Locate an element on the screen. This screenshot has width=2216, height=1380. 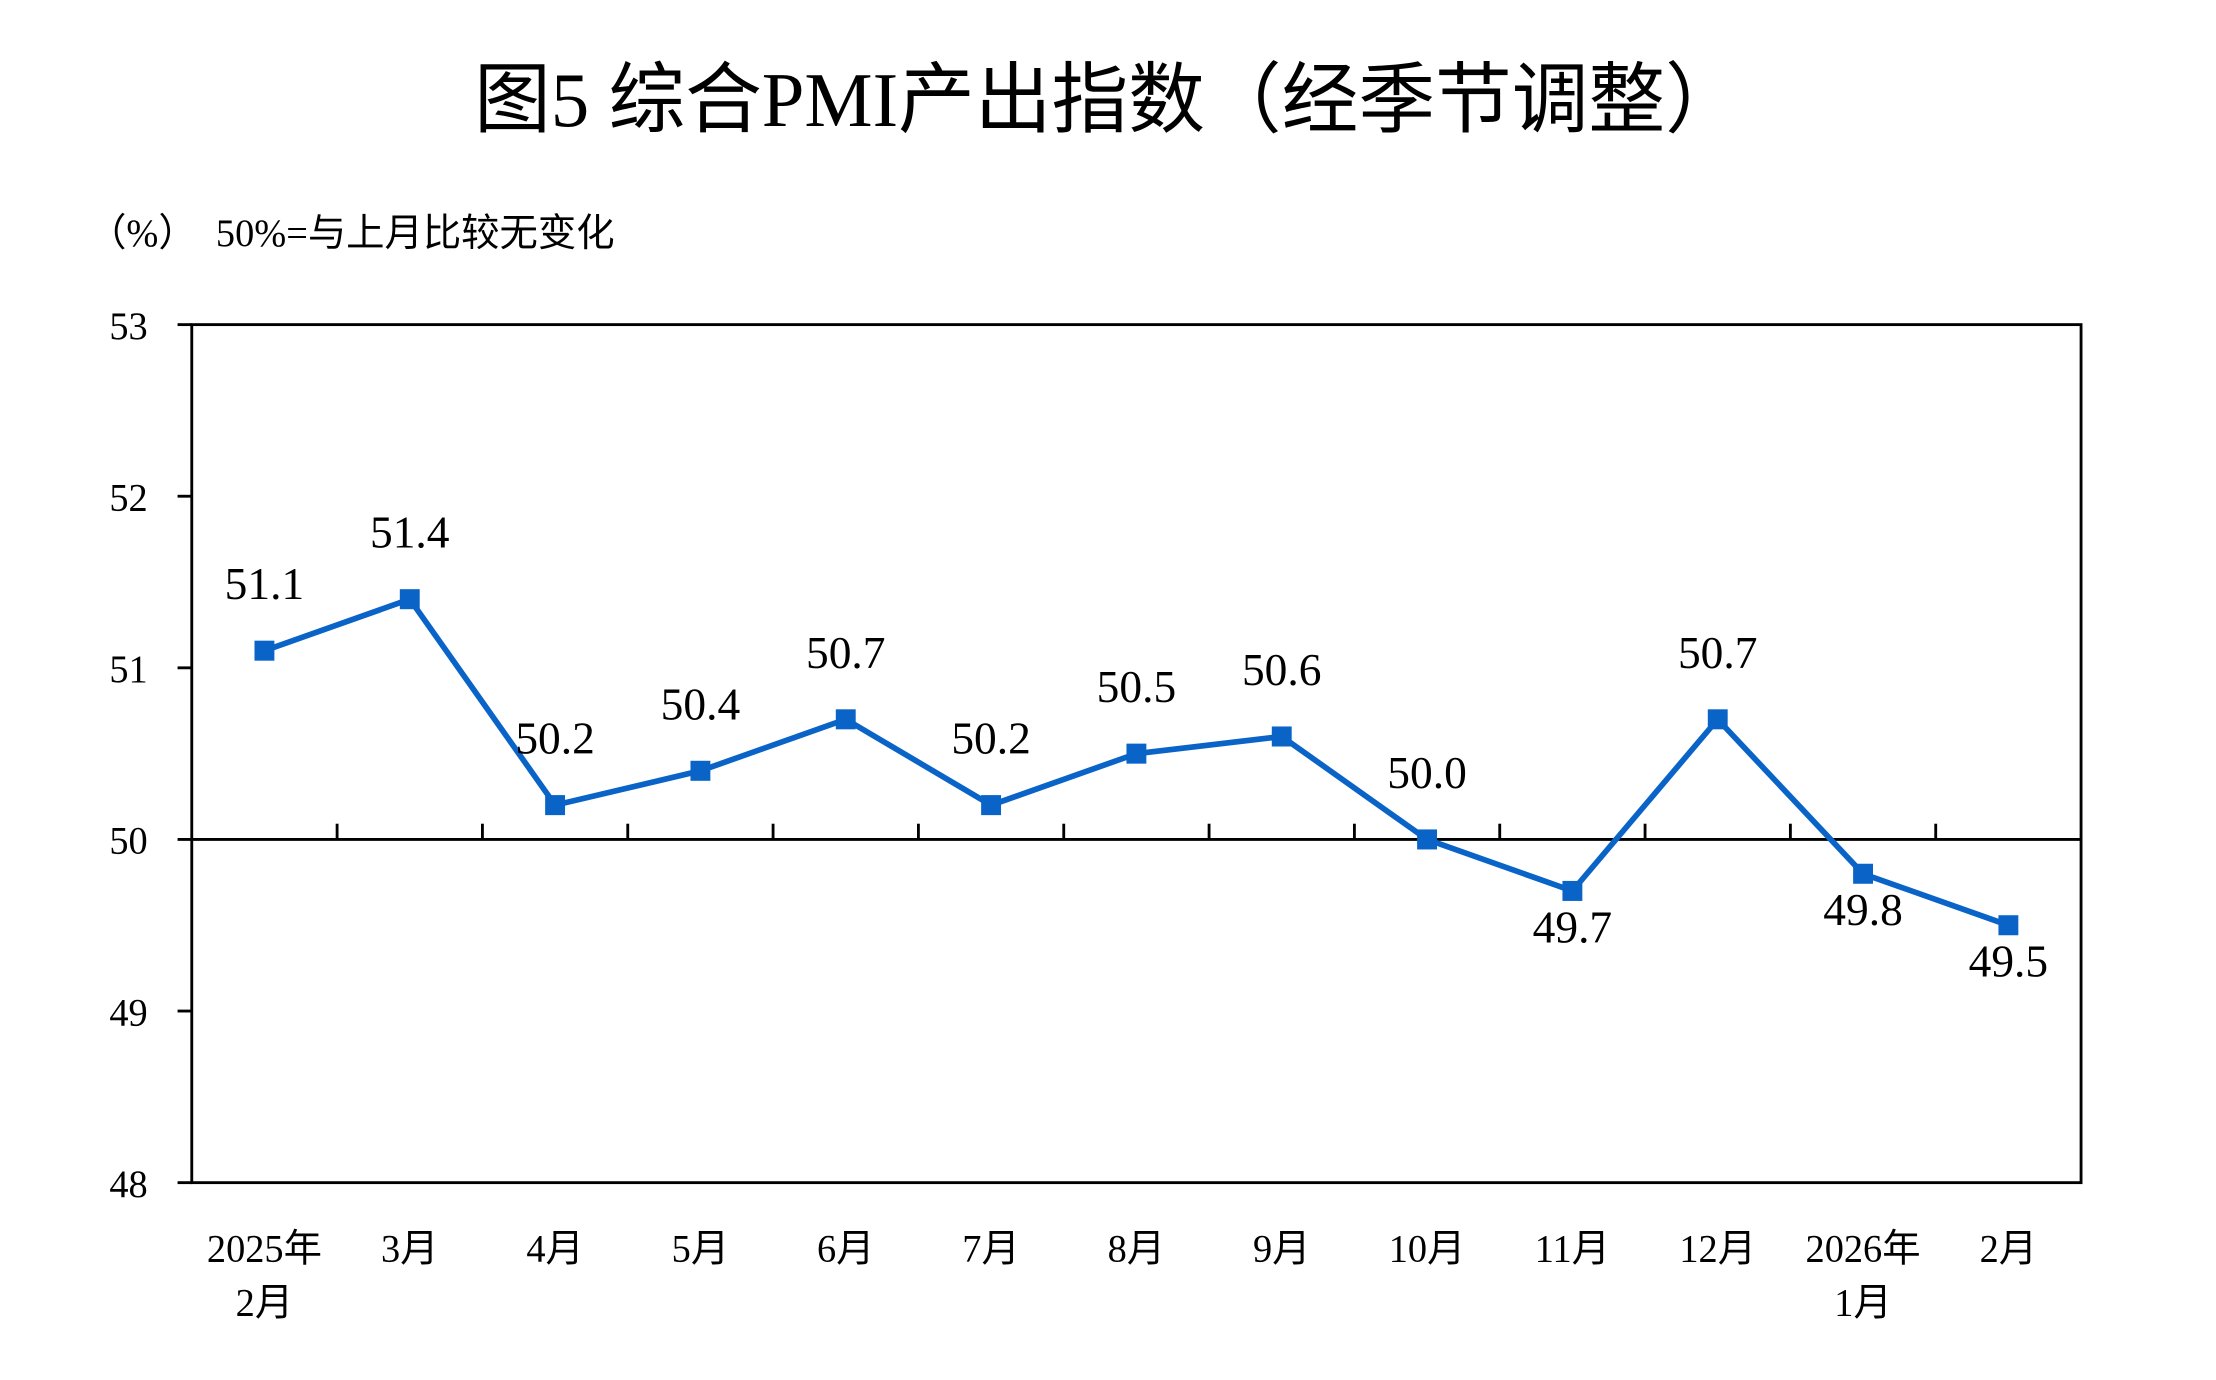
y-unit: （%） is located at coordinates (142, 234).